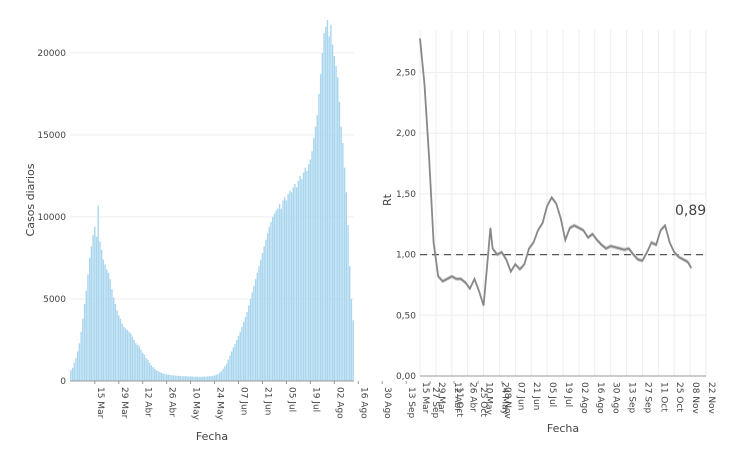 This screenshot has width=740, height=460. I want to click on rt-last-value-label: 0,89, so click(690, 211).